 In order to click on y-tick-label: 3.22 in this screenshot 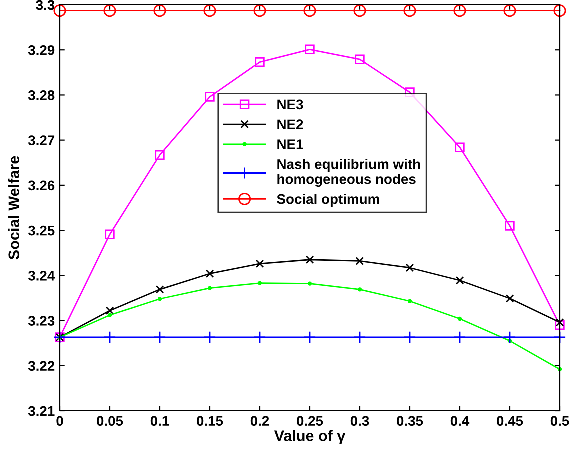, I will do `click(41, 366)`.